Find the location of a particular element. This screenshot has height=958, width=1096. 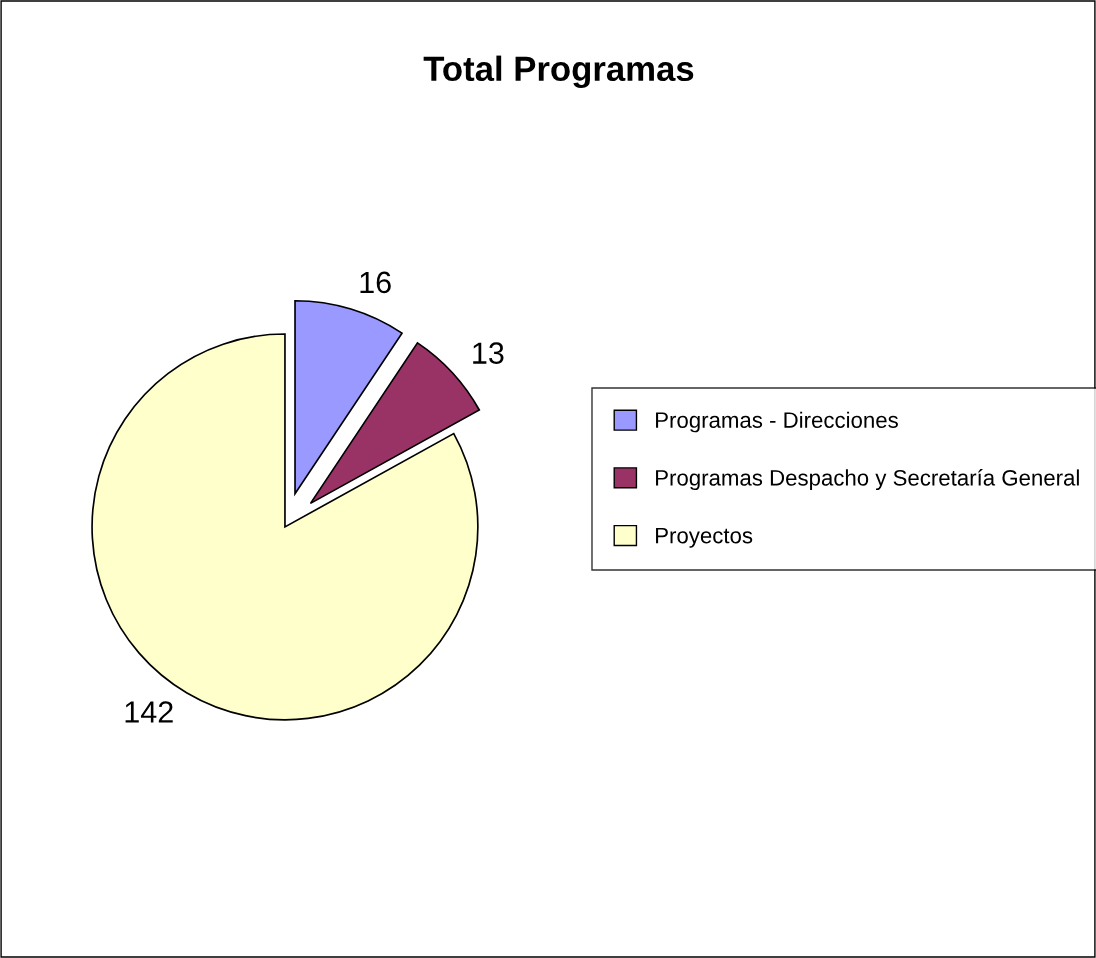

legend-label: Programas - Direcciones is located at coordinates (777, 422).